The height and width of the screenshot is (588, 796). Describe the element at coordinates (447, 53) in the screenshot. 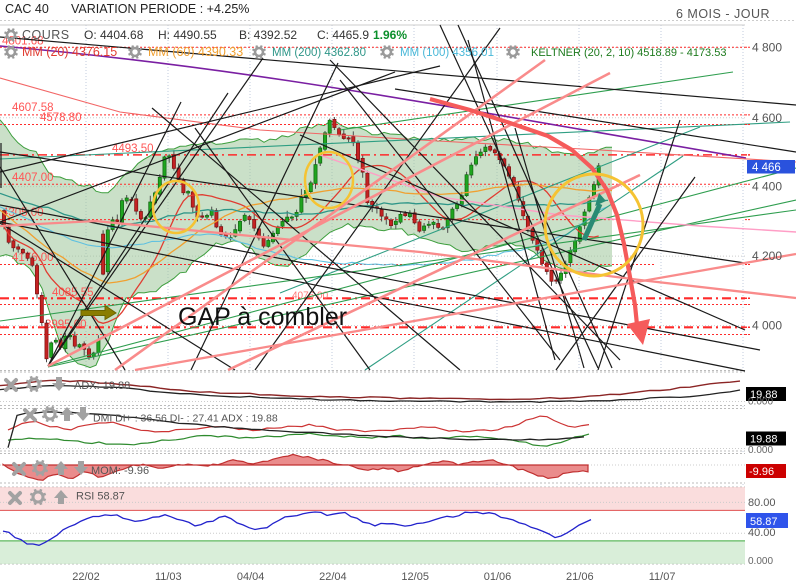

I see `svg-text: MM (100) 4356.01` at that location.